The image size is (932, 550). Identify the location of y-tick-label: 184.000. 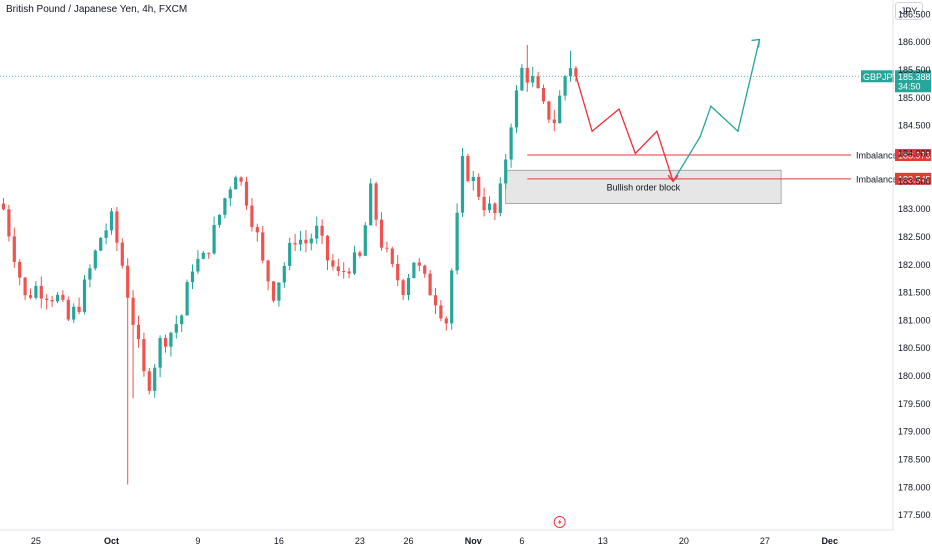
(914, 154).